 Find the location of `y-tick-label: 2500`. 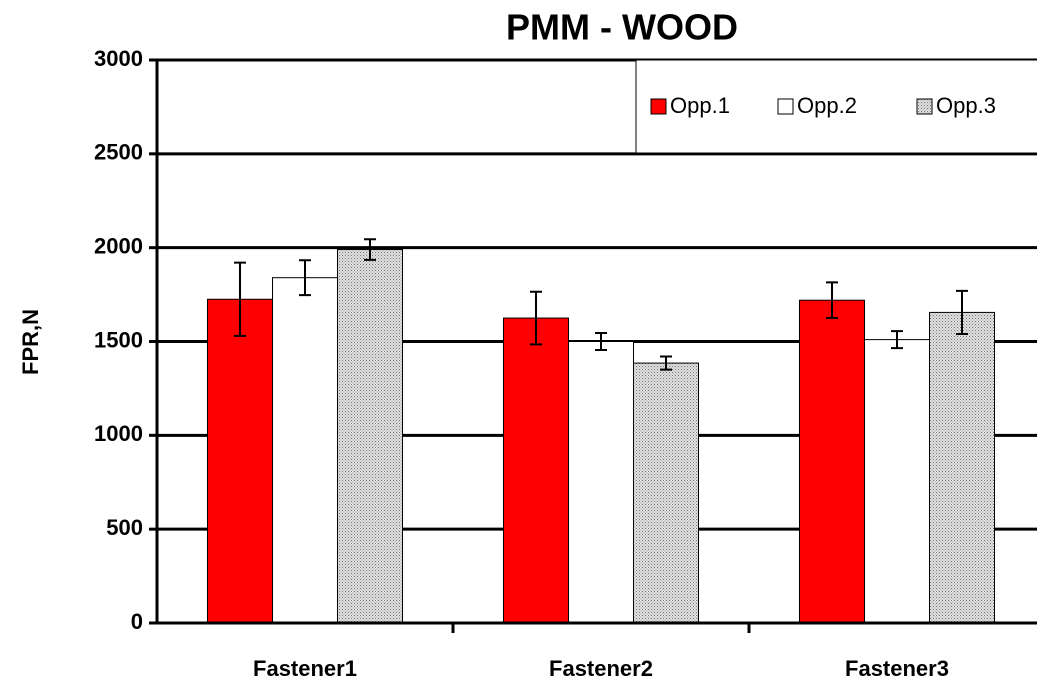

y-tick-label: 2500 is located at coordinates (118, 152).